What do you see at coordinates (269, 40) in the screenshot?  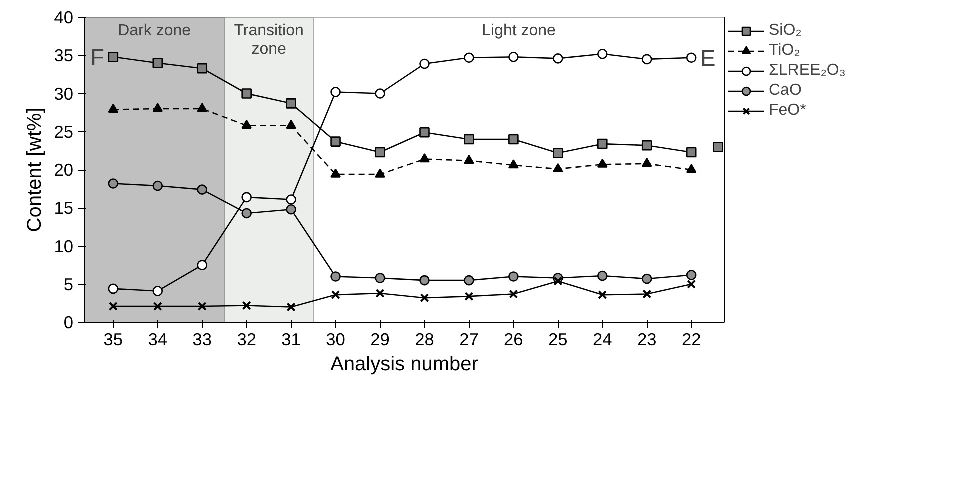 I see `band-label: Transition zone` at bounding box center [269, 40].